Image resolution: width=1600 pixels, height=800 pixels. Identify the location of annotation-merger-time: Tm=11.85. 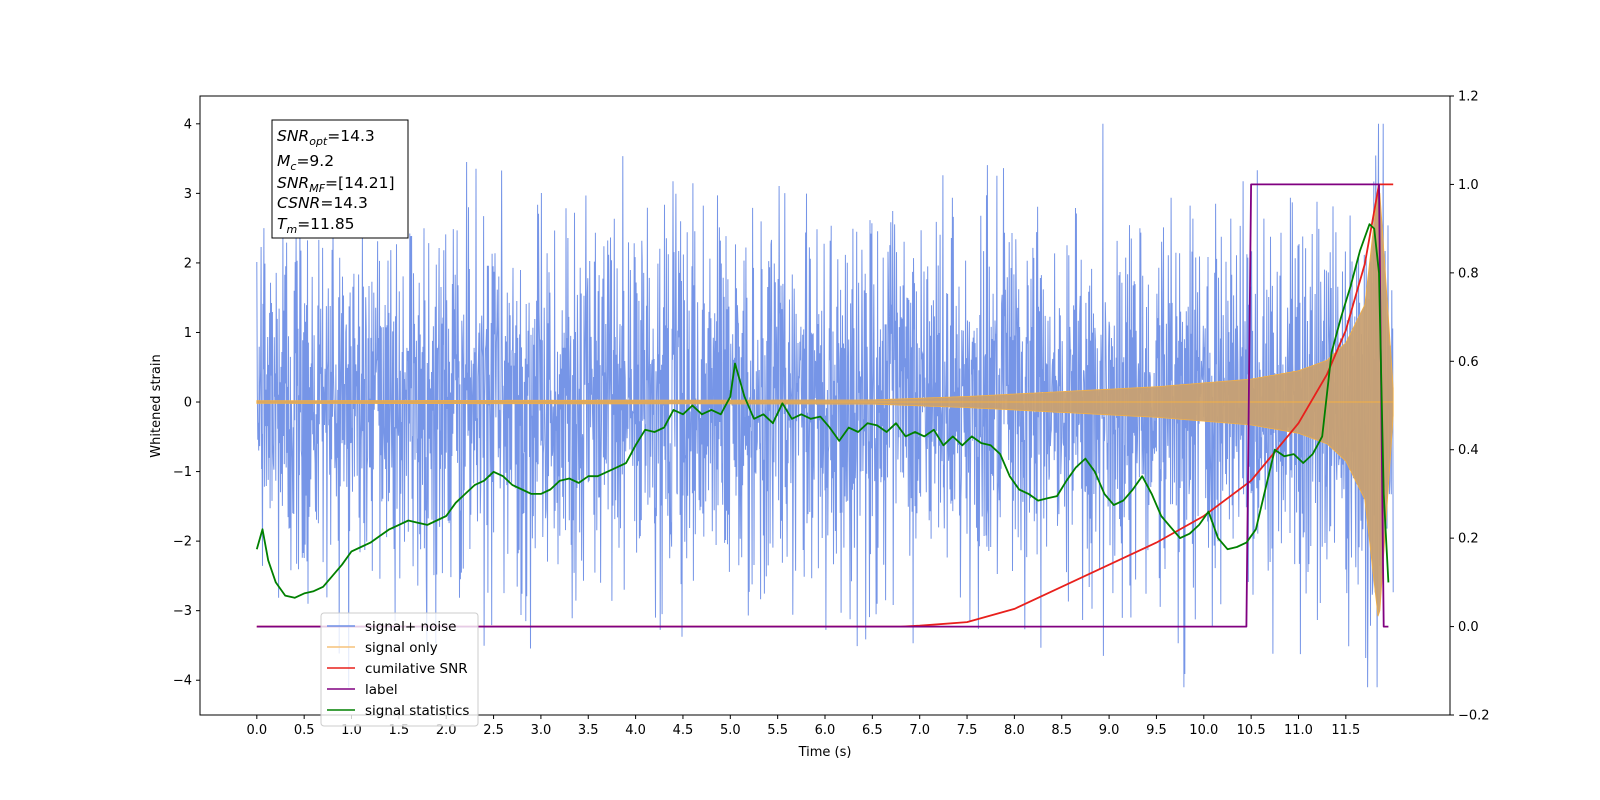
(316, 225).